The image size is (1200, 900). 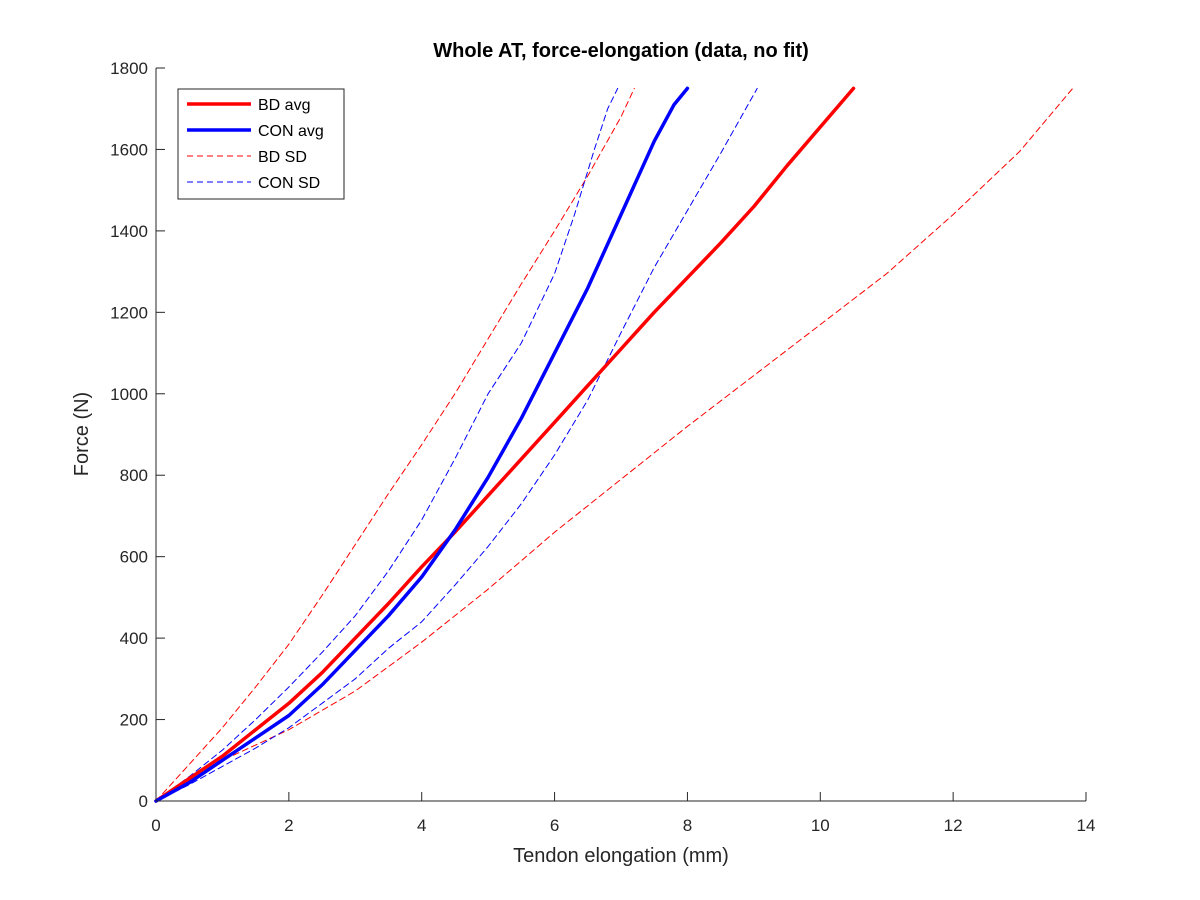 I want to click on y-tick-label: 1000, so click(x=129, y=394).